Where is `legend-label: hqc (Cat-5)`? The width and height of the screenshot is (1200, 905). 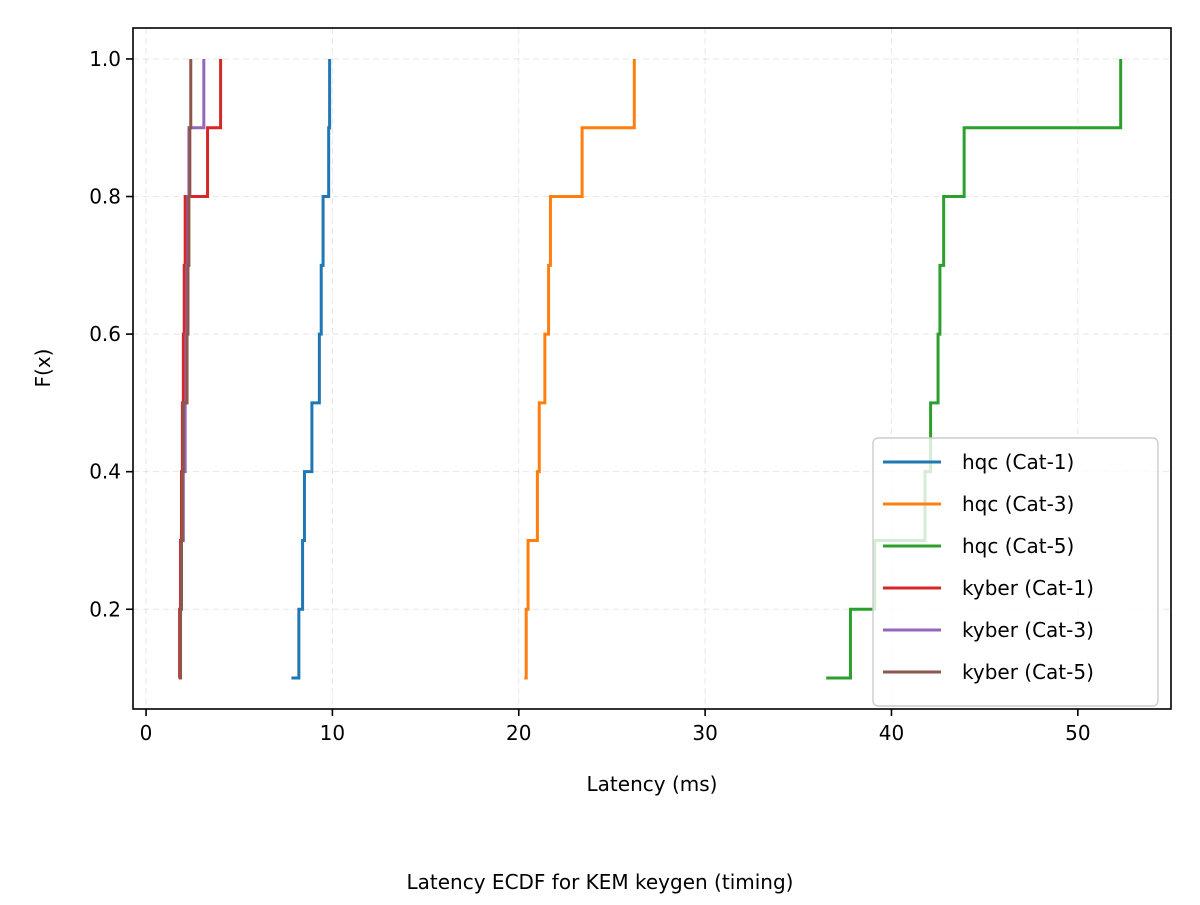
legend-label: hqc (Cat-5) is located at coordinates (1018, 546).